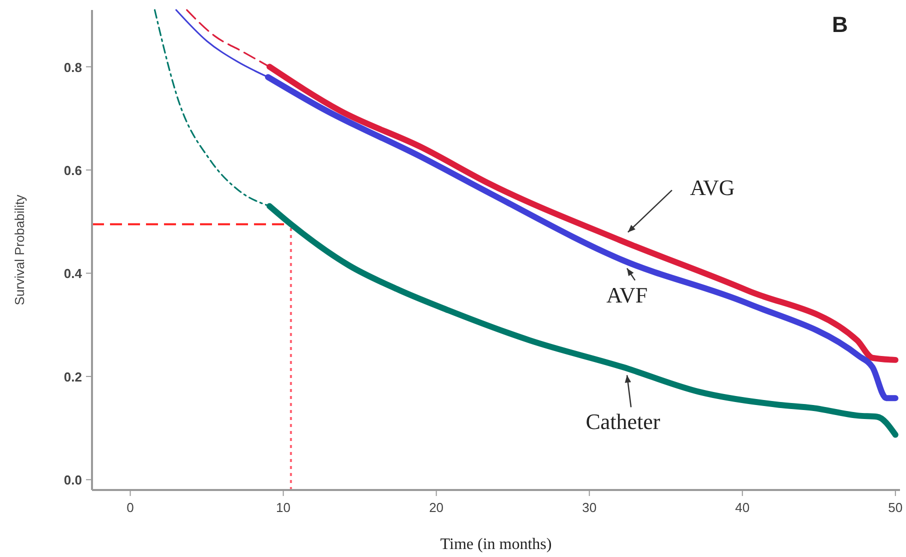 This screenshot has width=906, height=557. Describe the element at coordinates (623, 421) in the screenshot. I see `series-label: Catheter` at that location.